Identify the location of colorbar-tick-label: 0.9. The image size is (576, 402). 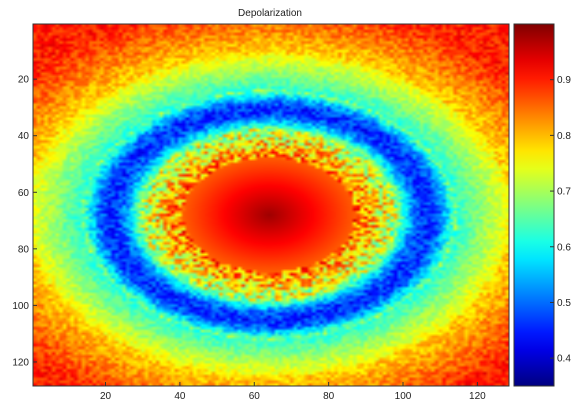
(564, 80).